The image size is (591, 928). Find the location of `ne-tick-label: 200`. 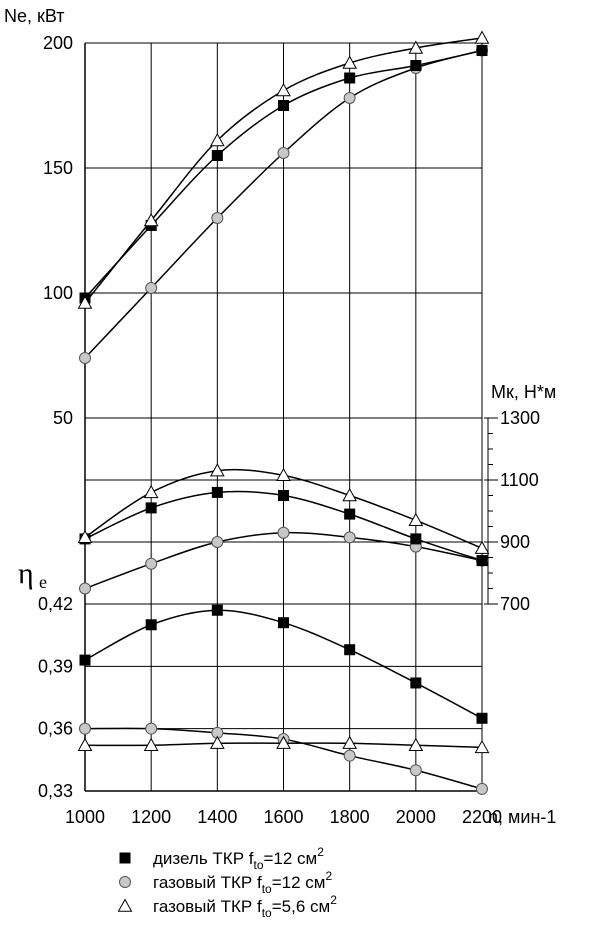

ne-tick-label: 200 is located at coordinates (58, 43).